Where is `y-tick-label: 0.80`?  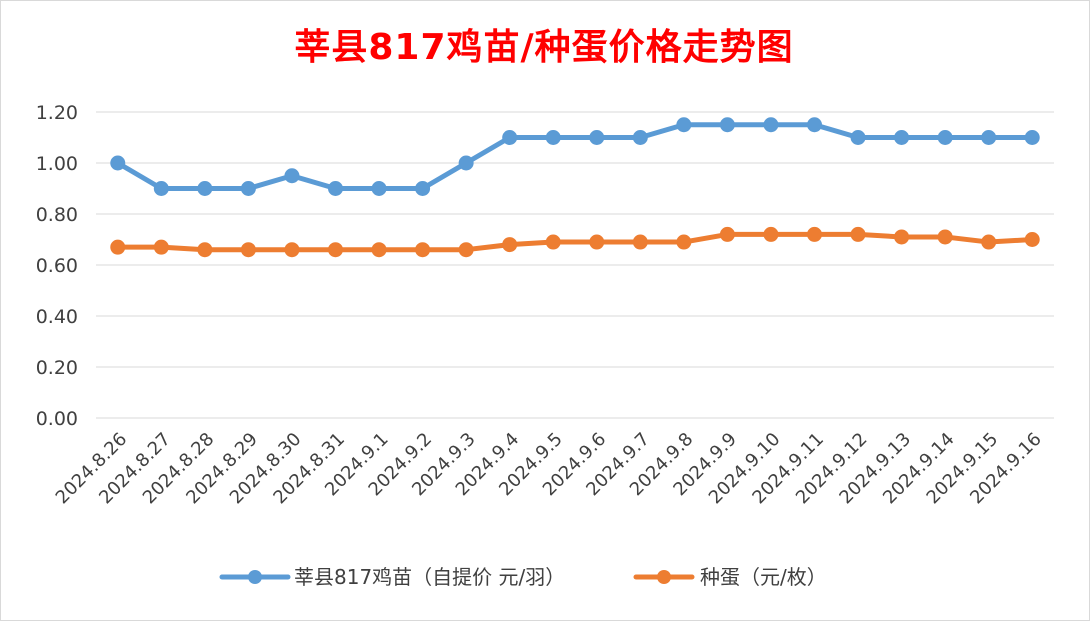 y-tick-label: 0.80 is located at coordinates (57, 215).